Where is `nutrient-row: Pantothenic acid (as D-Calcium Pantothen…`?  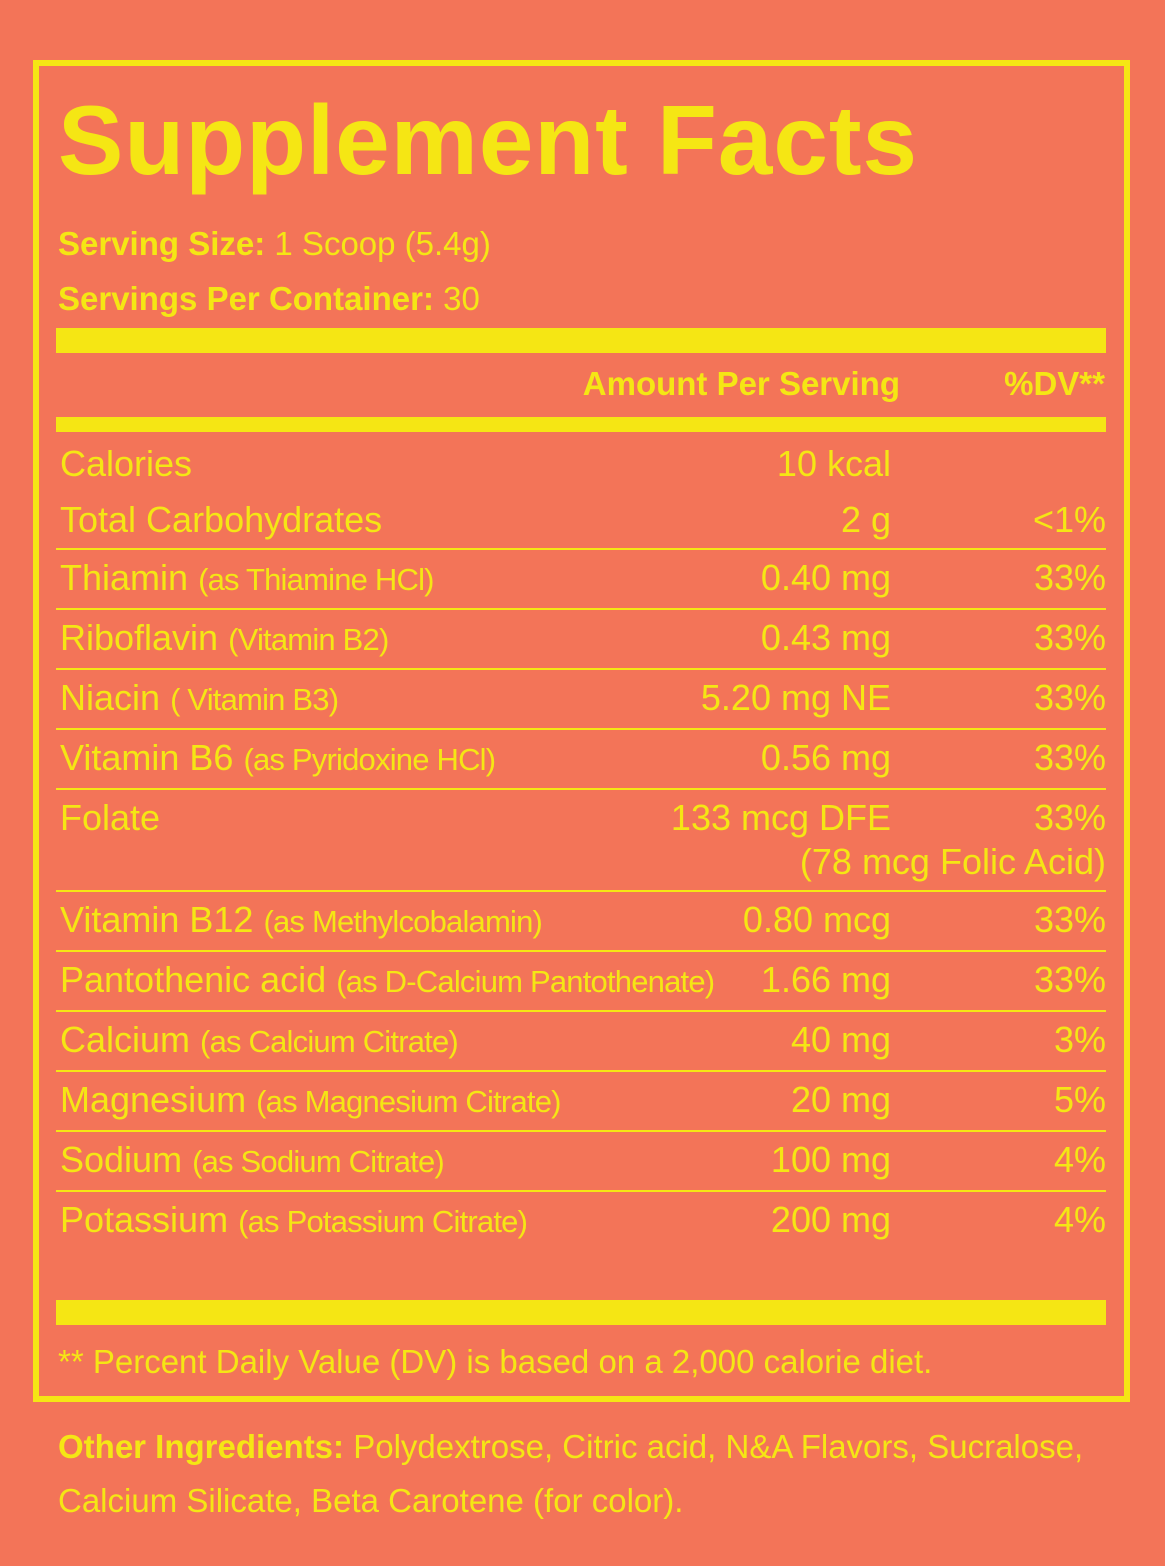 nutrient-row: Pantothenic acid (as D-Calcium Pantothen… is located at coordinates (581, 982).